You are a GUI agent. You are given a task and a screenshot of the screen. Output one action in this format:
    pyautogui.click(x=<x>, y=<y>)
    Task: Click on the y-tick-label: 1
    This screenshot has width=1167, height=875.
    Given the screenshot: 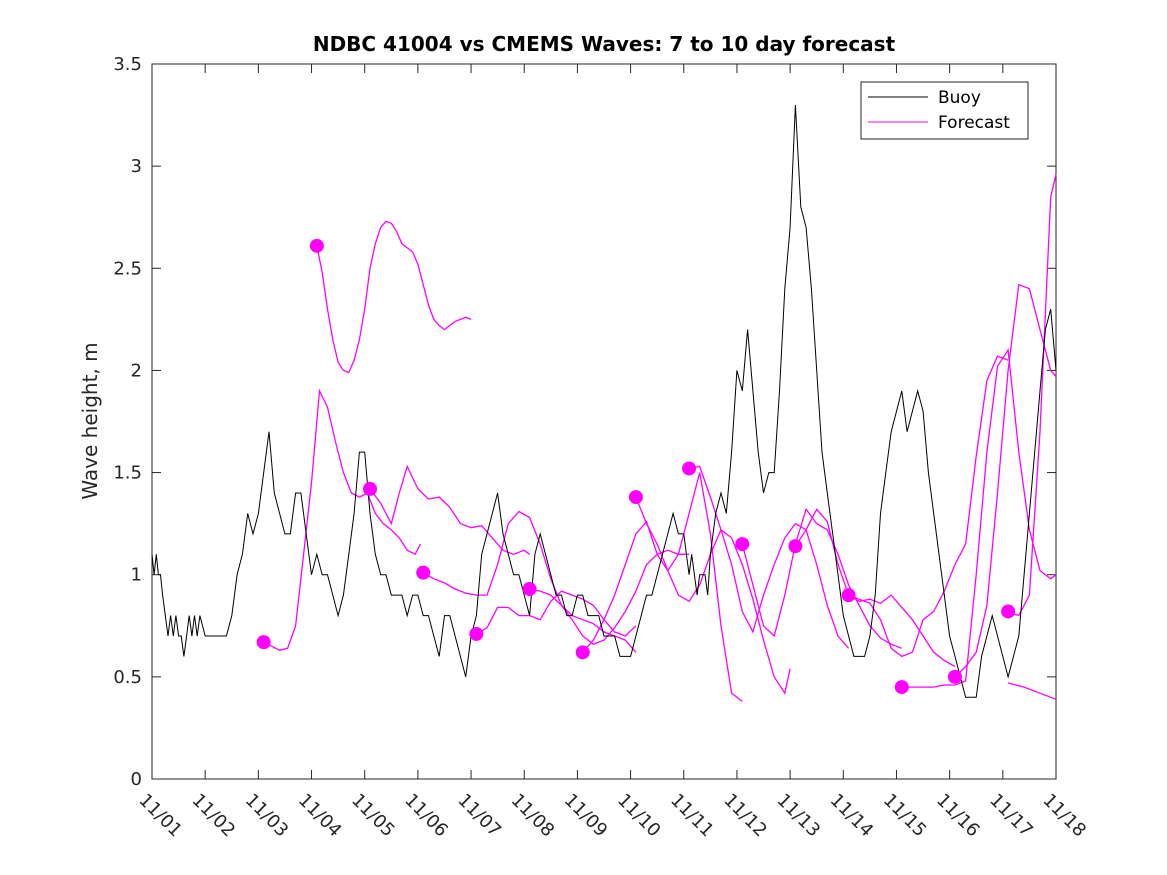 What is the action you would take?
    pyautogui.click(x=136, y=575)
    